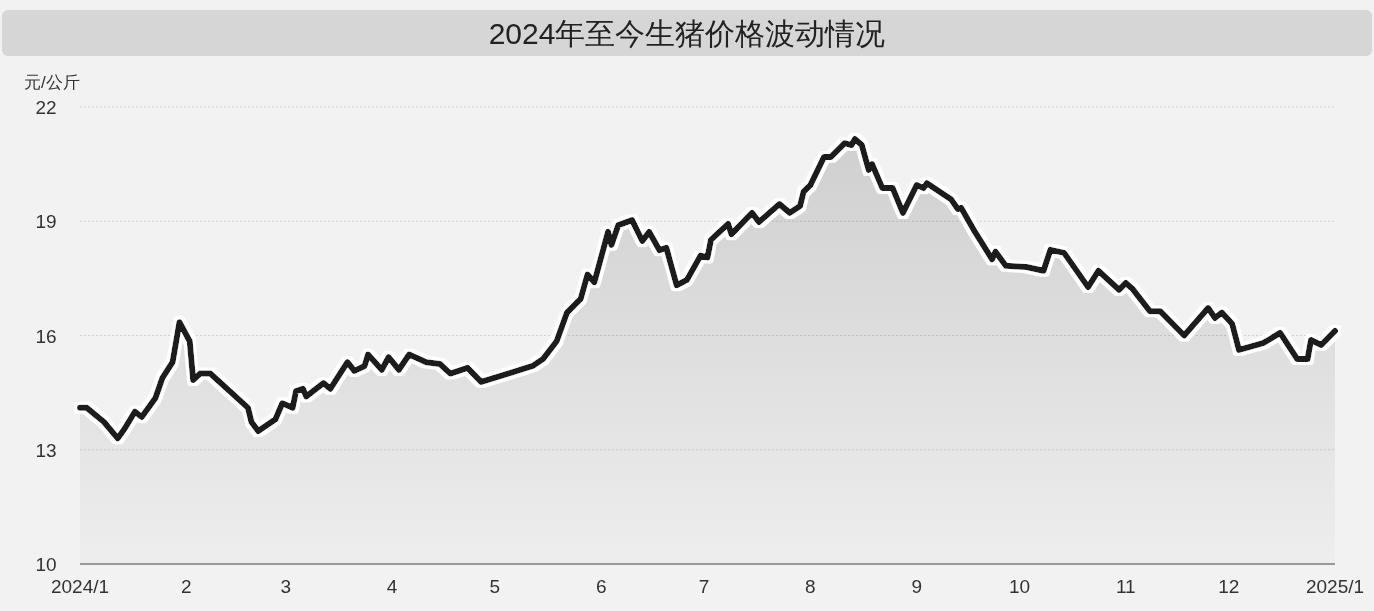  I want to click on x-tick-label: 4, so click(392, 586).